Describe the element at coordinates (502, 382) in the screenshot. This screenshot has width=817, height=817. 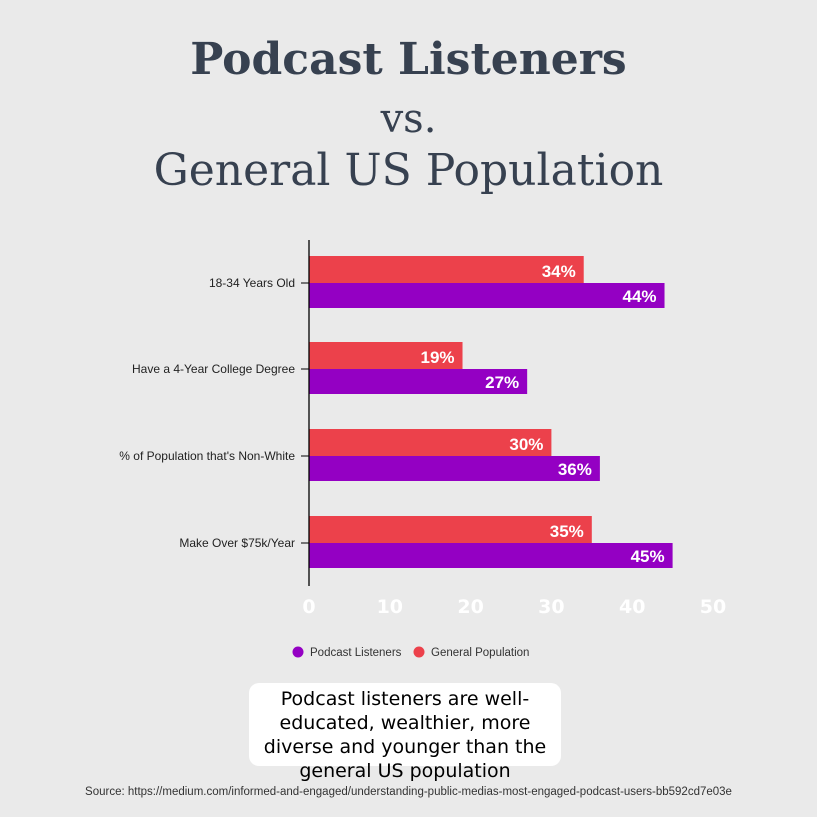
I see `bar-label: 27%` at that location.